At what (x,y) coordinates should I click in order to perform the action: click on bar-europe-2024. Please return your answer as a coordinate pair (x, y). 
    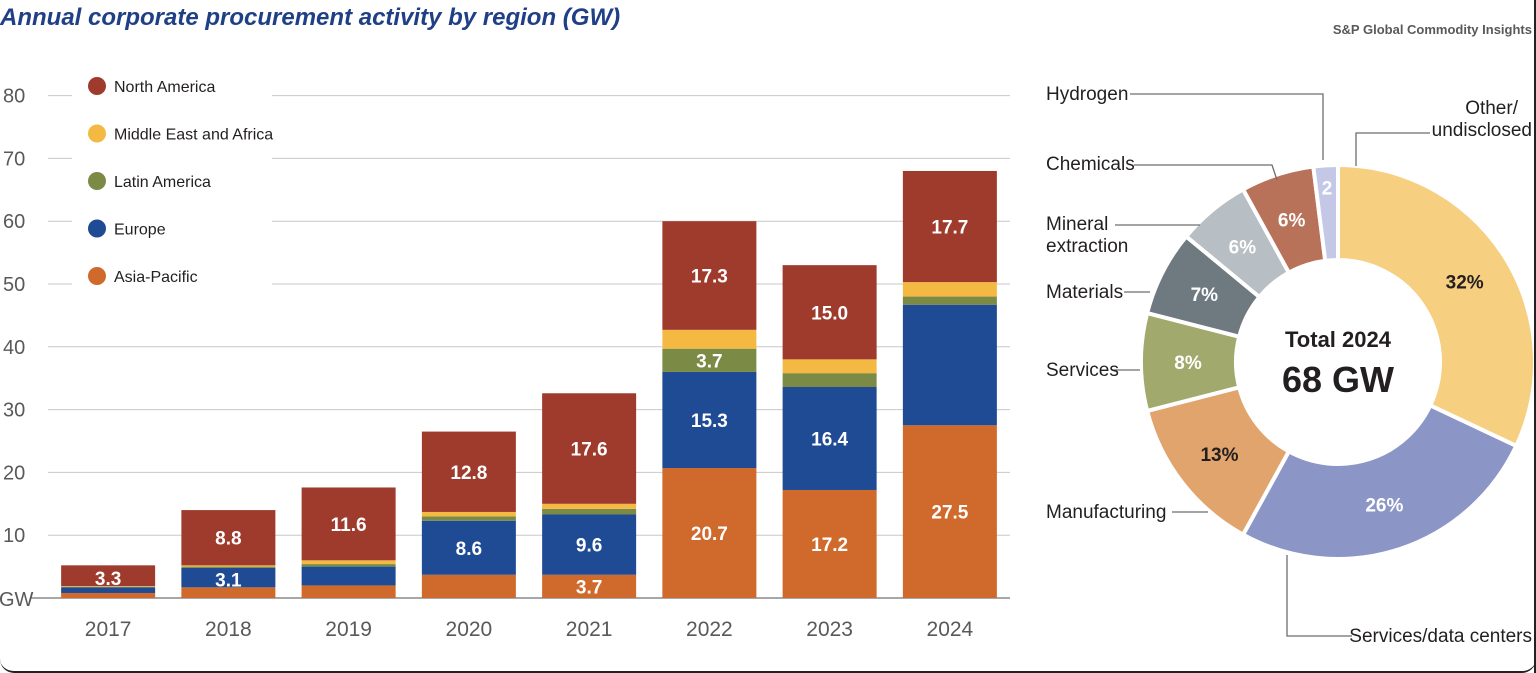
    Looking at the image, I should click on (949, 365).